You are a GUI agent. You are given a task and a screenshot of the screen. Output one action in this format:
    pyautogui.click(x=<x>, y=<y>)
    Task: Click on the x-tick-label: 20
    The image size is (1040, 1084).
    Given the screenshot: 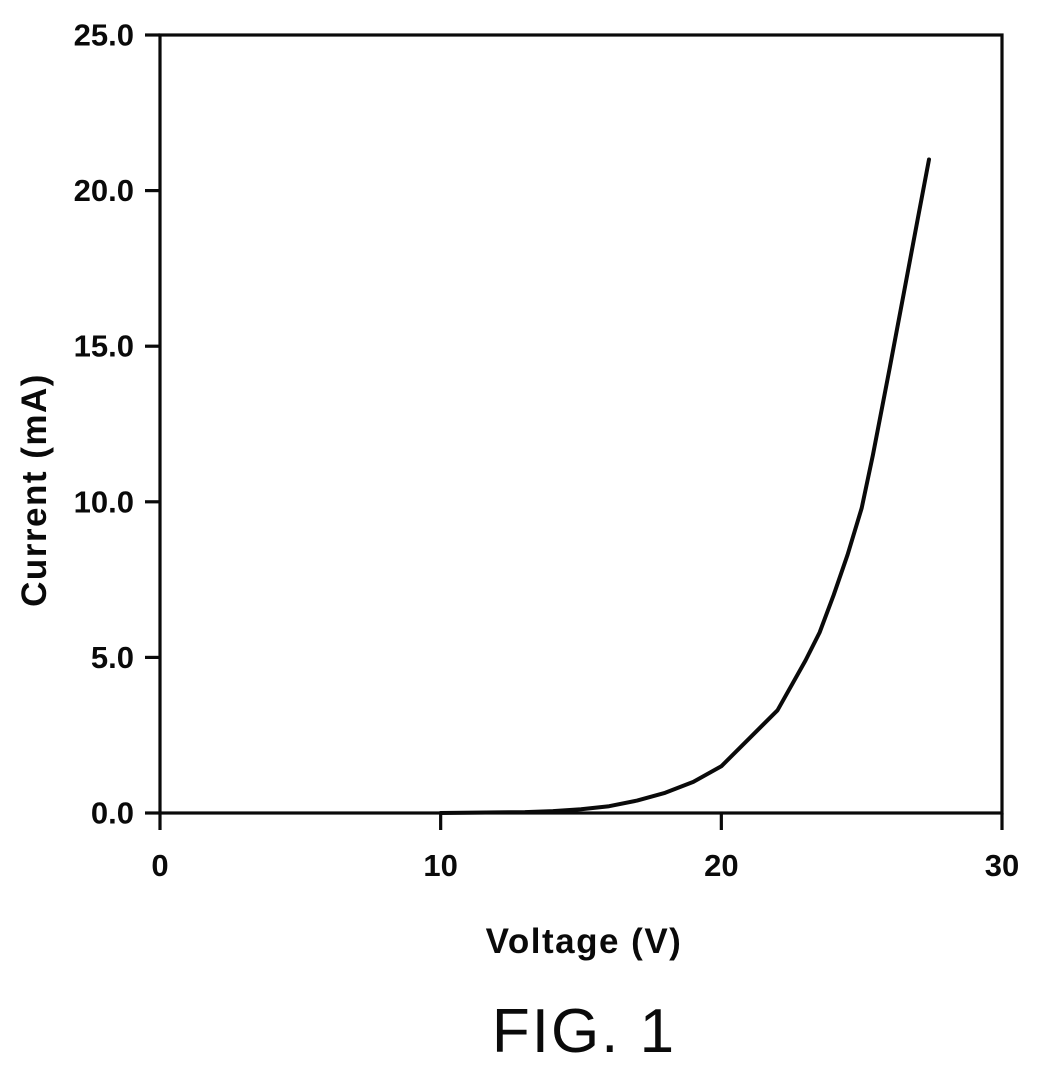 What is the action you would take?
    pyautogui.click(x=721, y=865)
    